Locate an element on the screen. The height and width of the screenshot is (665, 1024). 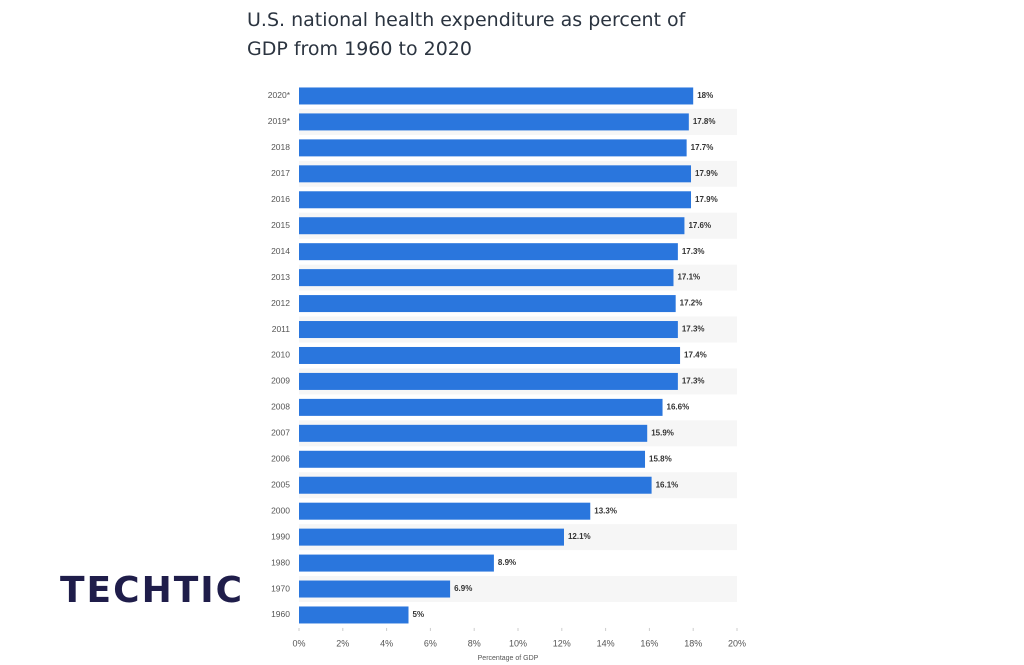
y-tick-label: 2005 is located at coordinates (280, 484).